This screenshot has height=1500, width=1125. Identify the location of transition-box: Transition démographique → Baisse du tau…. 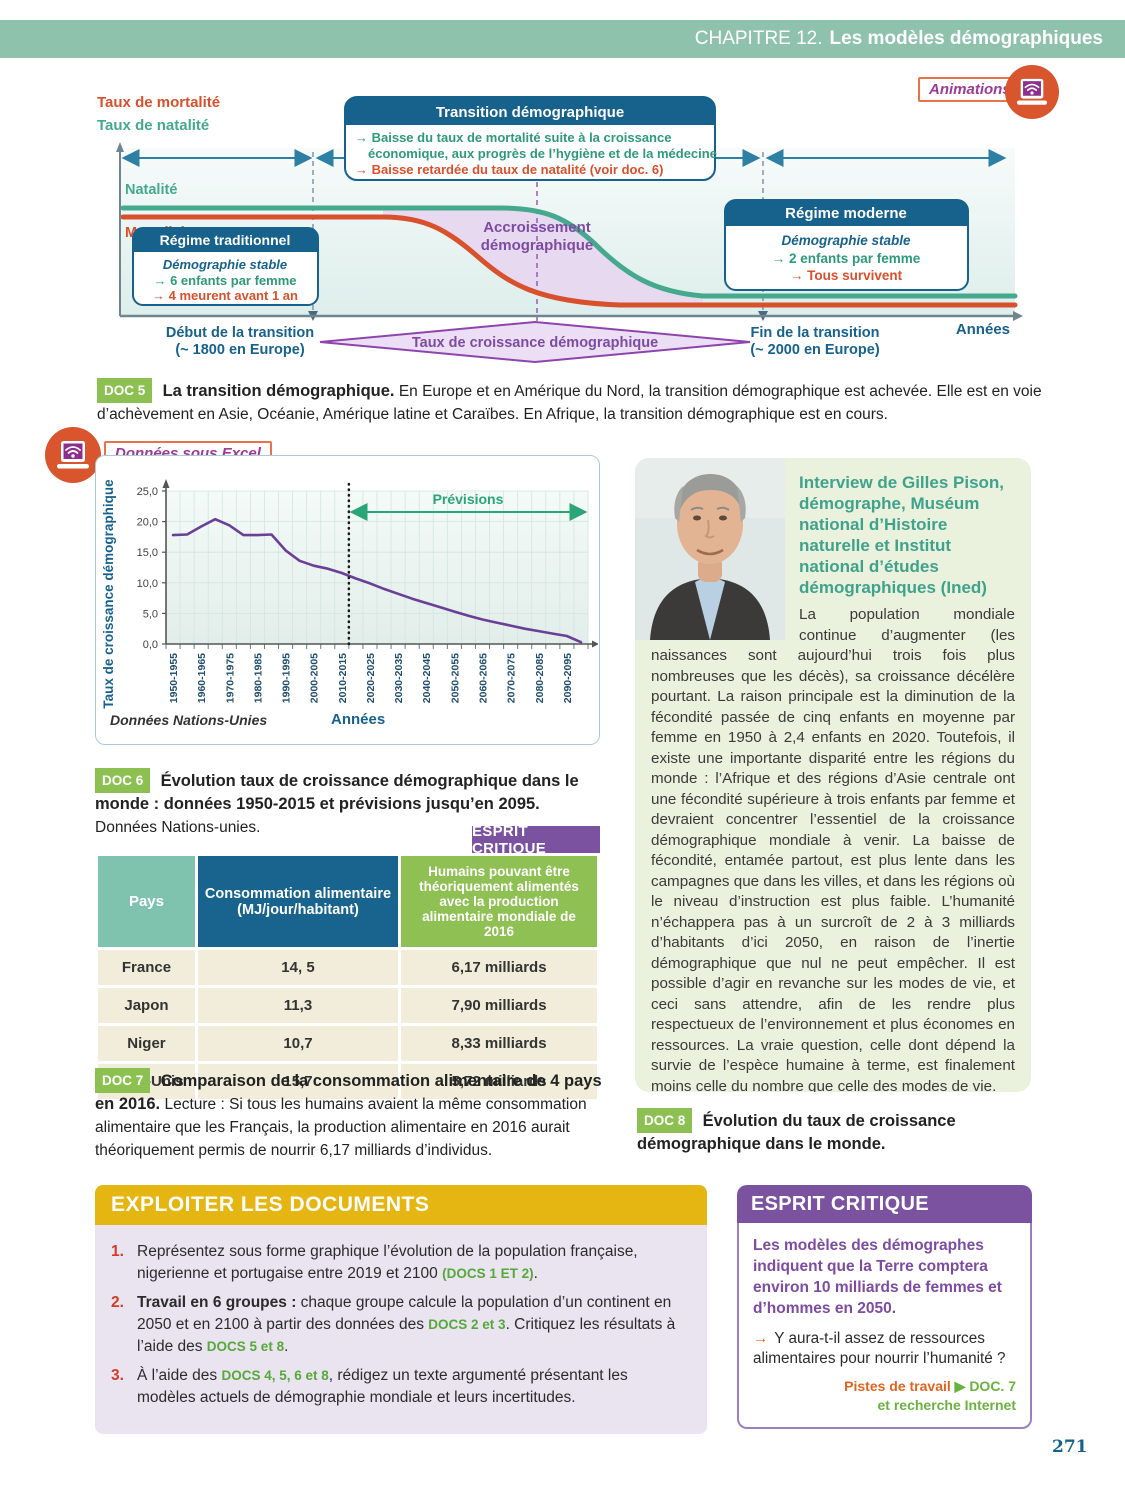
(530, 138).